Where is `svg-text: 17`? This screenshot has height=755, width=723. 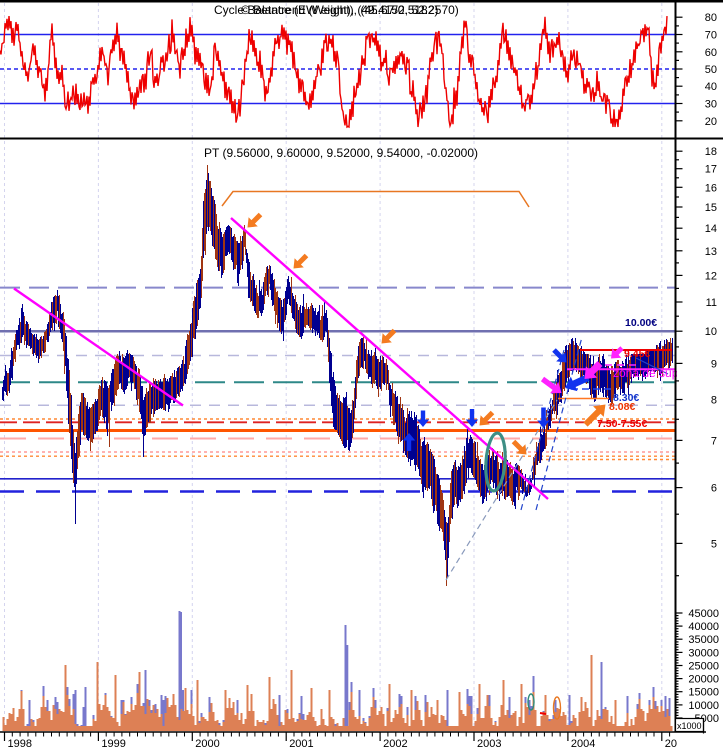
svg-text: 17 is located at coordinates (711, 170).